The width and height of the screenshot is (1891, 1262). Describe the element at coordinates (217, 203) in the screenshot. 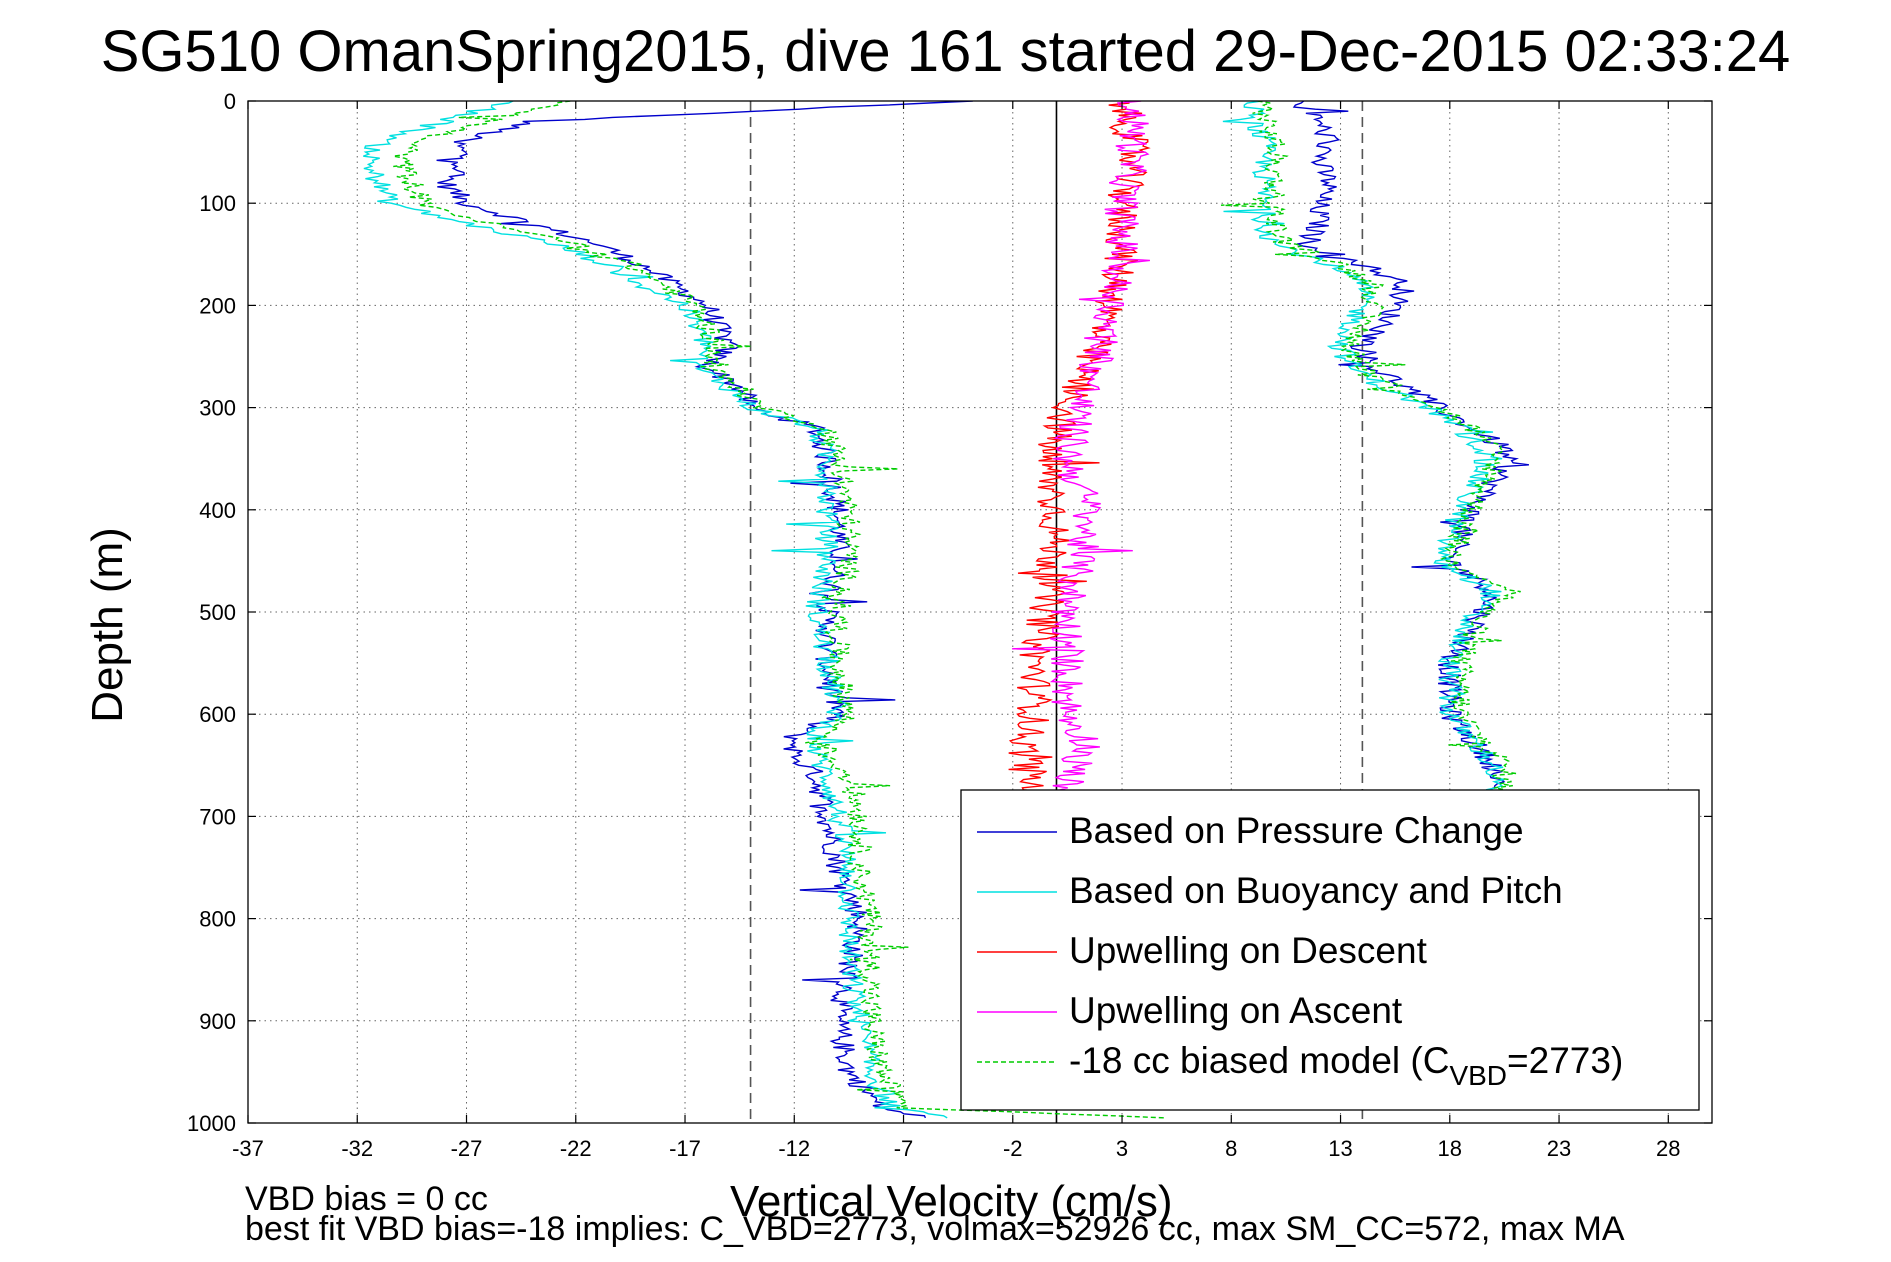

I see `y-tick-label: 100` at that location.